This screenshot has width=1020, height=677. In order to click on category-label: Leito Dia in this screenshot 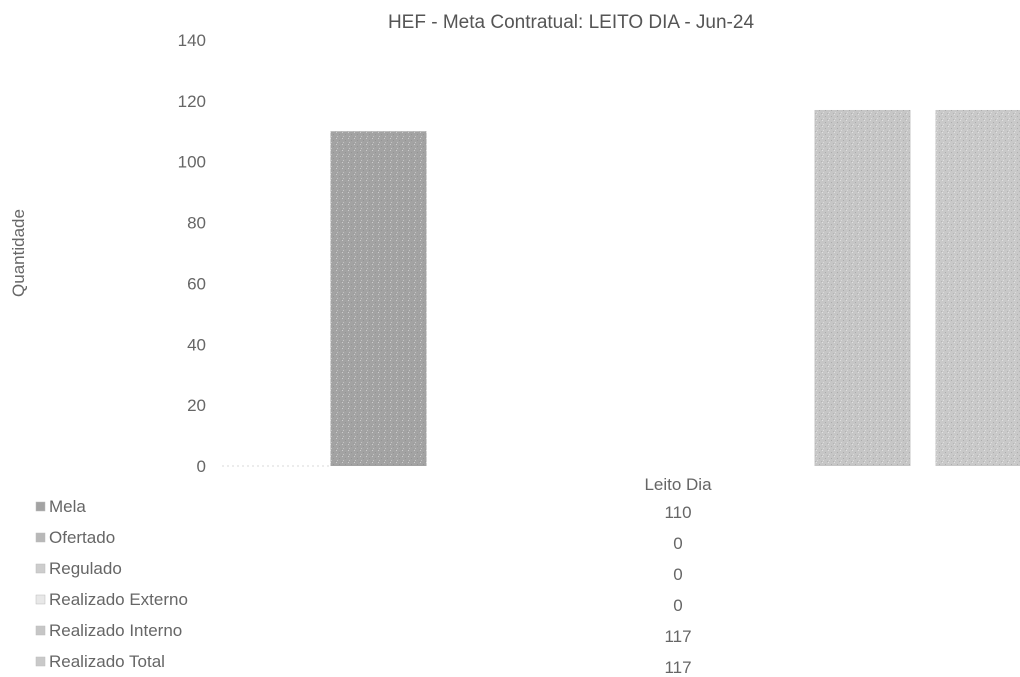, I will do `click(678, 484)`.